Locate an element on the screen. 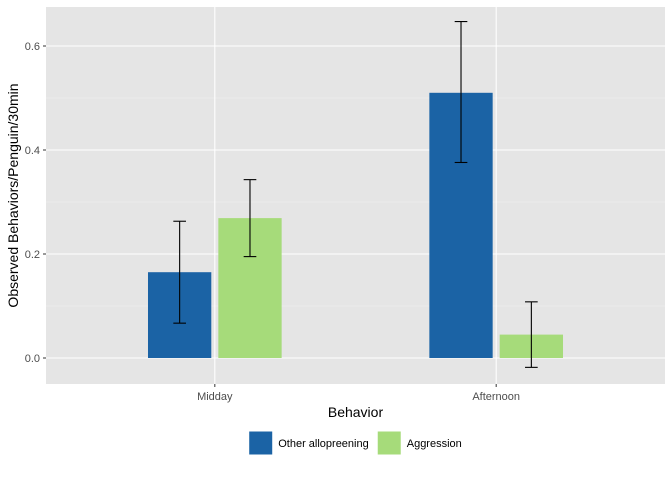 The height and width of the screenshot is (480, 672). legend: Other allopreening Aggression is located at coordinates (355, 443).